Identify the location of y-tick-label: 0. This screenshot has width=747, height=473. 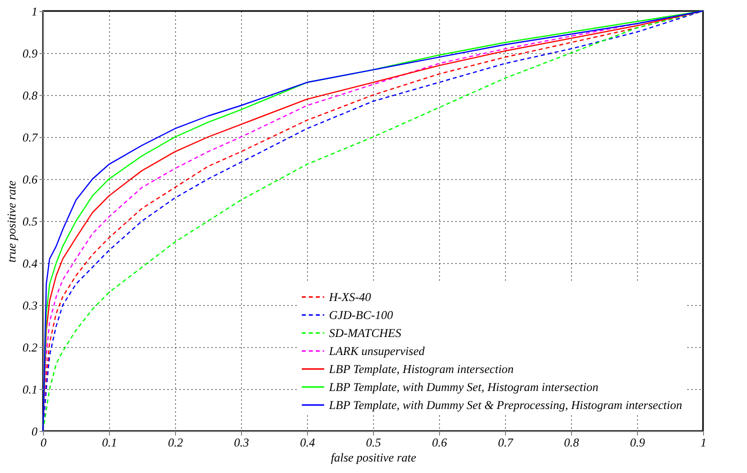
(35, 431).